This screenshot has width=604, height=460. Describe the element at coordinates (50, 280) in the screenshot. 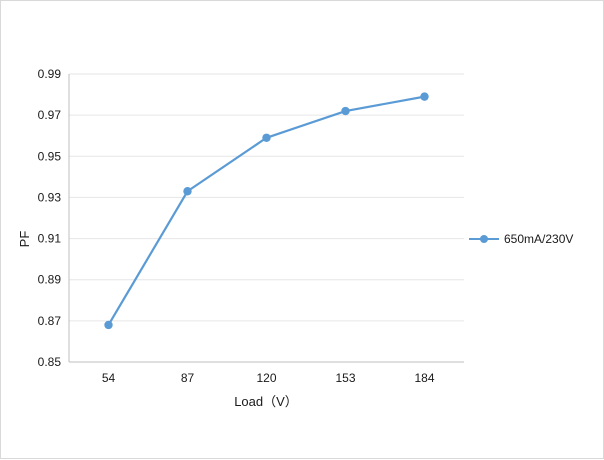

I see `y-tick-label: 0.89` at that location.